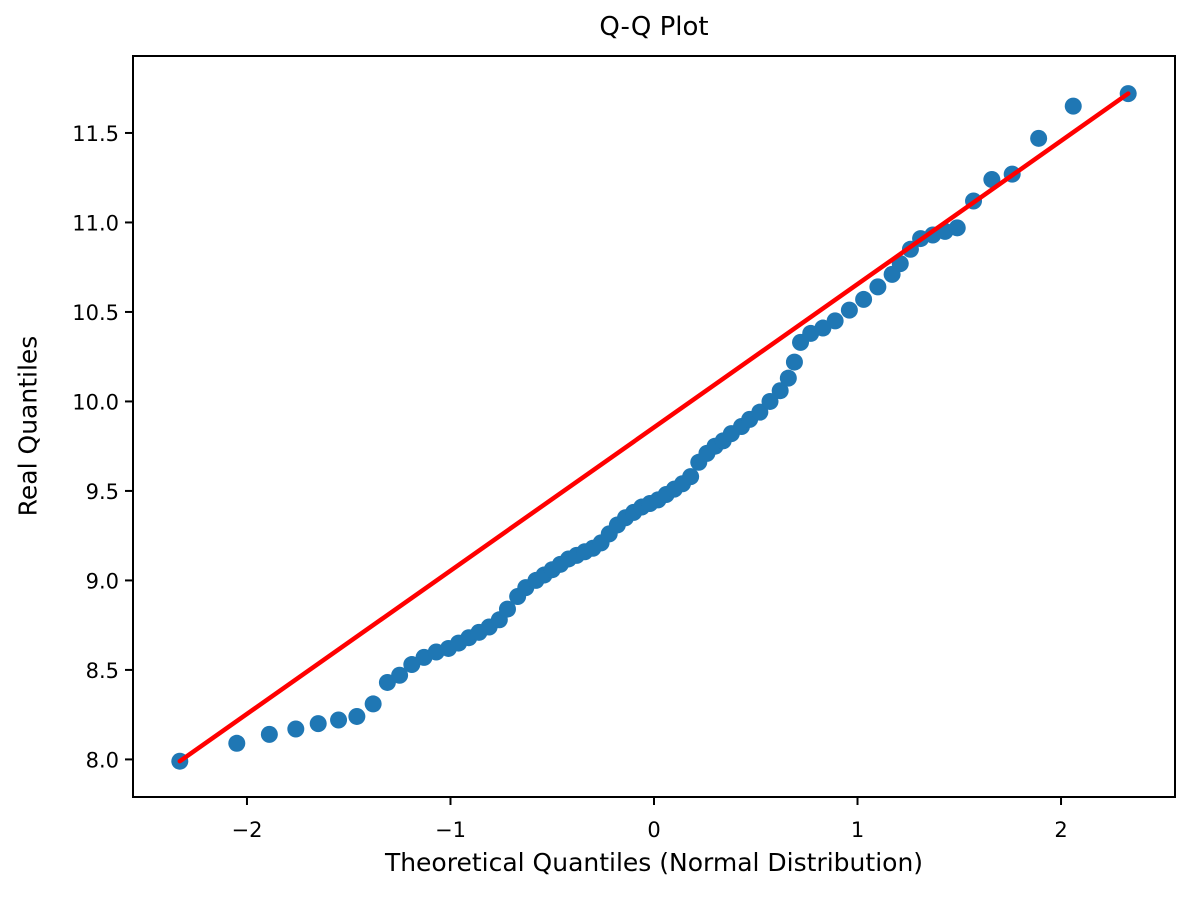 The width and height of the screenshot is (1194, 898). What do you see at coordinates (1060, 830) in the screenshot?
I see `x-tick-label: 2` at bounding box center [1060, 830].